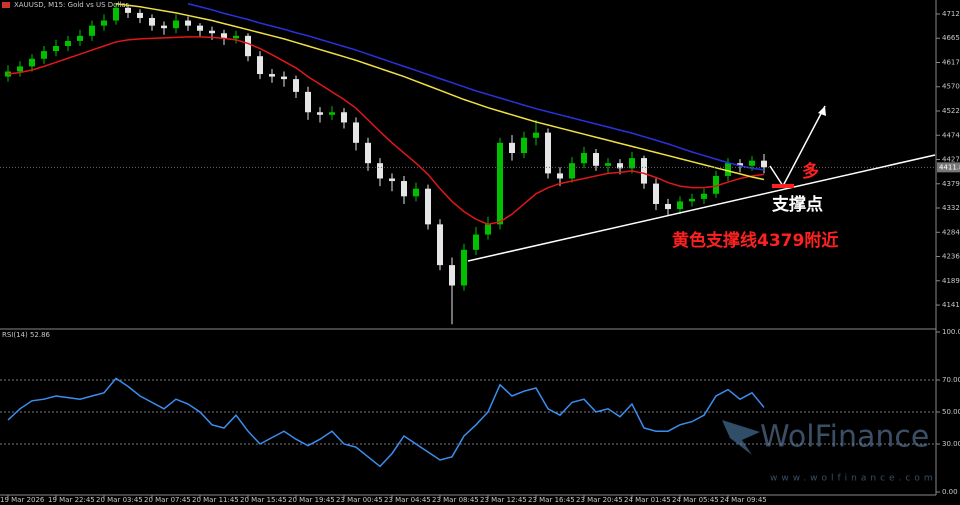 The width and height of the screenshot is (960, 505). I want to click on x-tick-label: 23 Mar 12:45, so click(503, 500).